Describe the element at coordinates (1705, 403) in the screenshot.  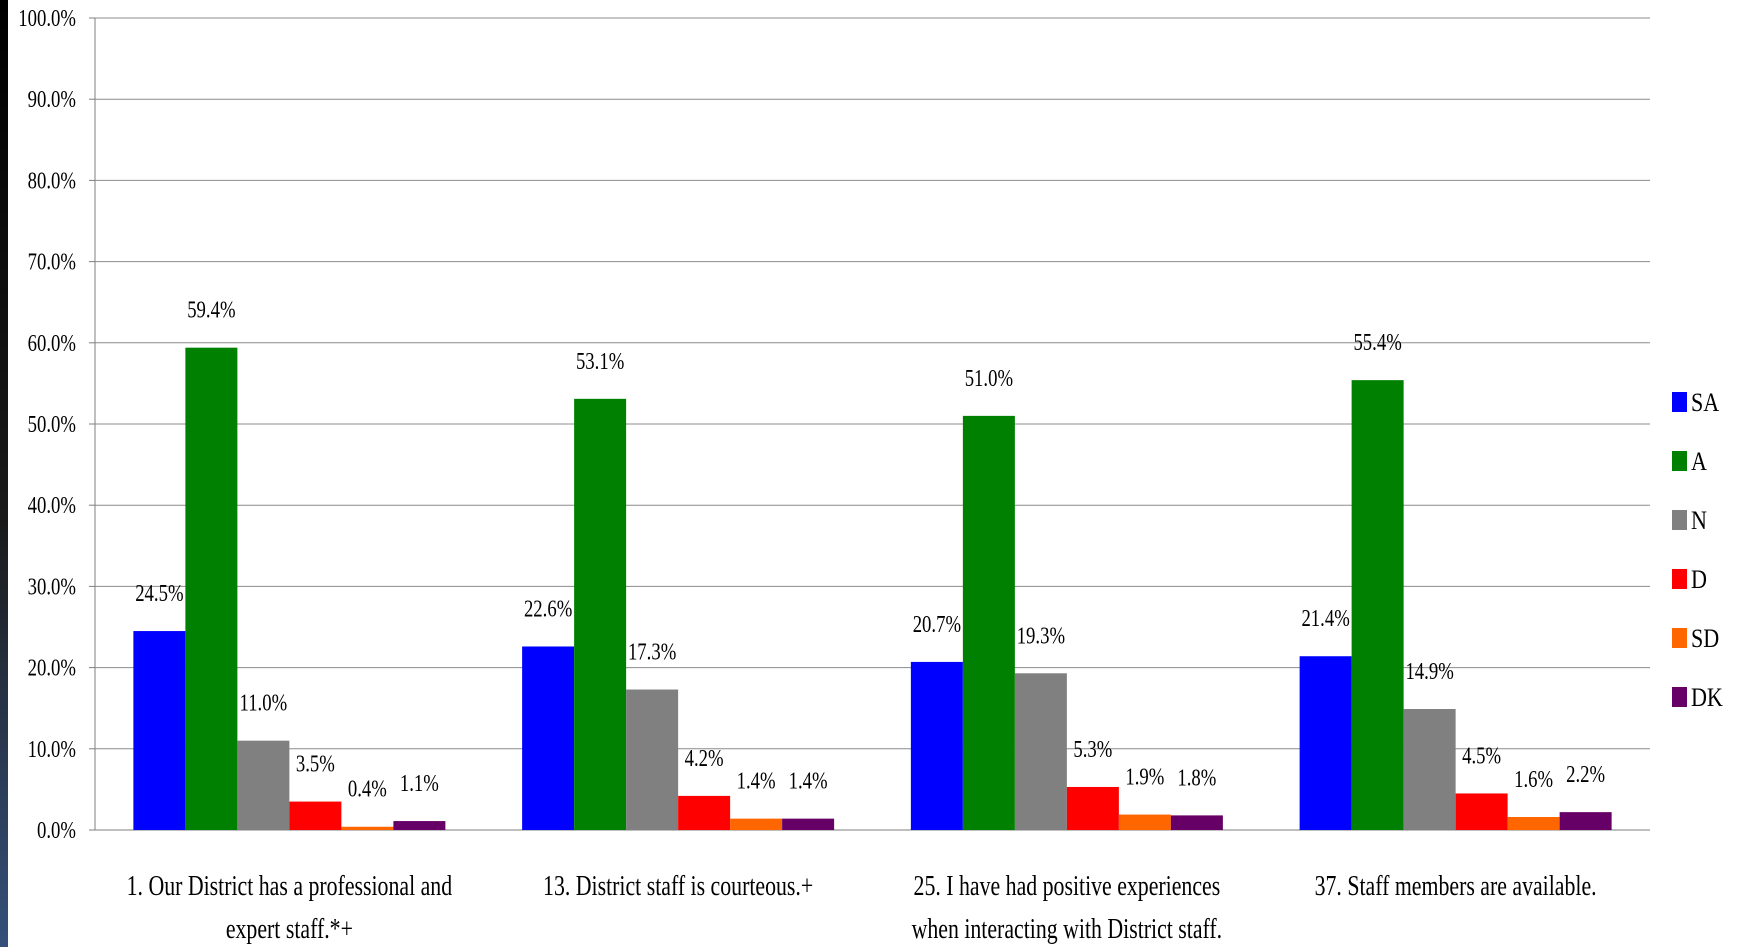
I see `legend-label-sa: SA` at that location.